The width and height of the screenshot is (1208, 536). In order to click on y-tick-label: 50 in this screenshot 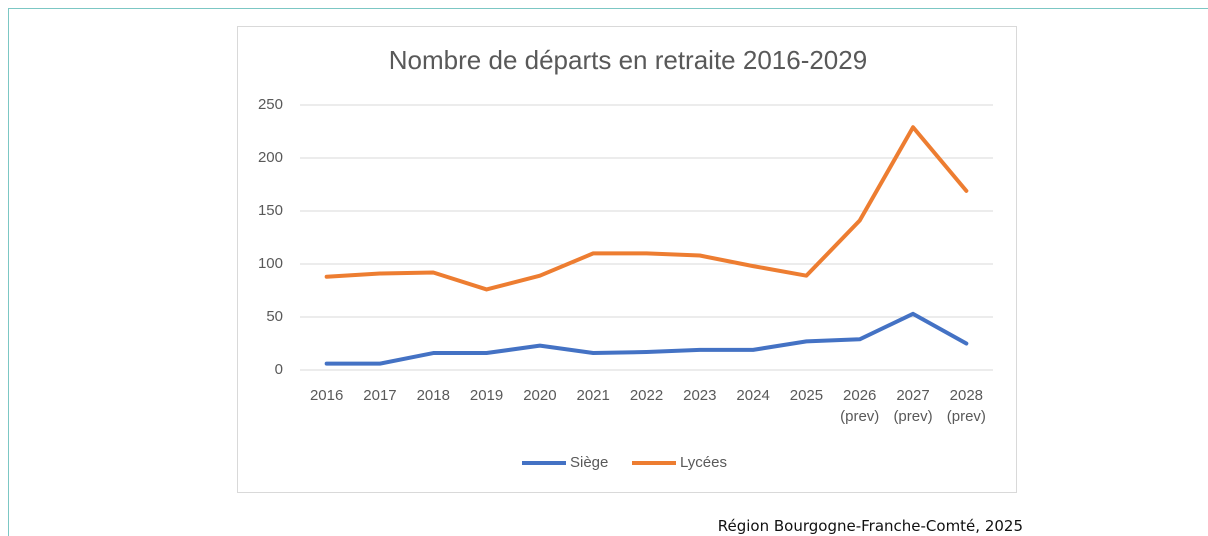, I will do `click(274, 316)`.